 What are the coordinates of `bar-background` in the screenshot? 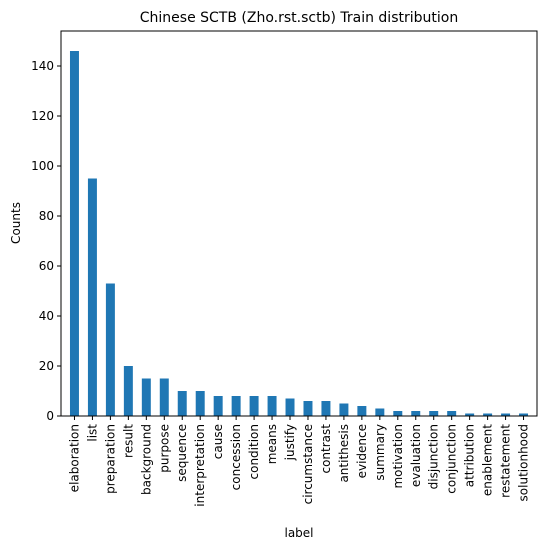 It's located at (146, 397).